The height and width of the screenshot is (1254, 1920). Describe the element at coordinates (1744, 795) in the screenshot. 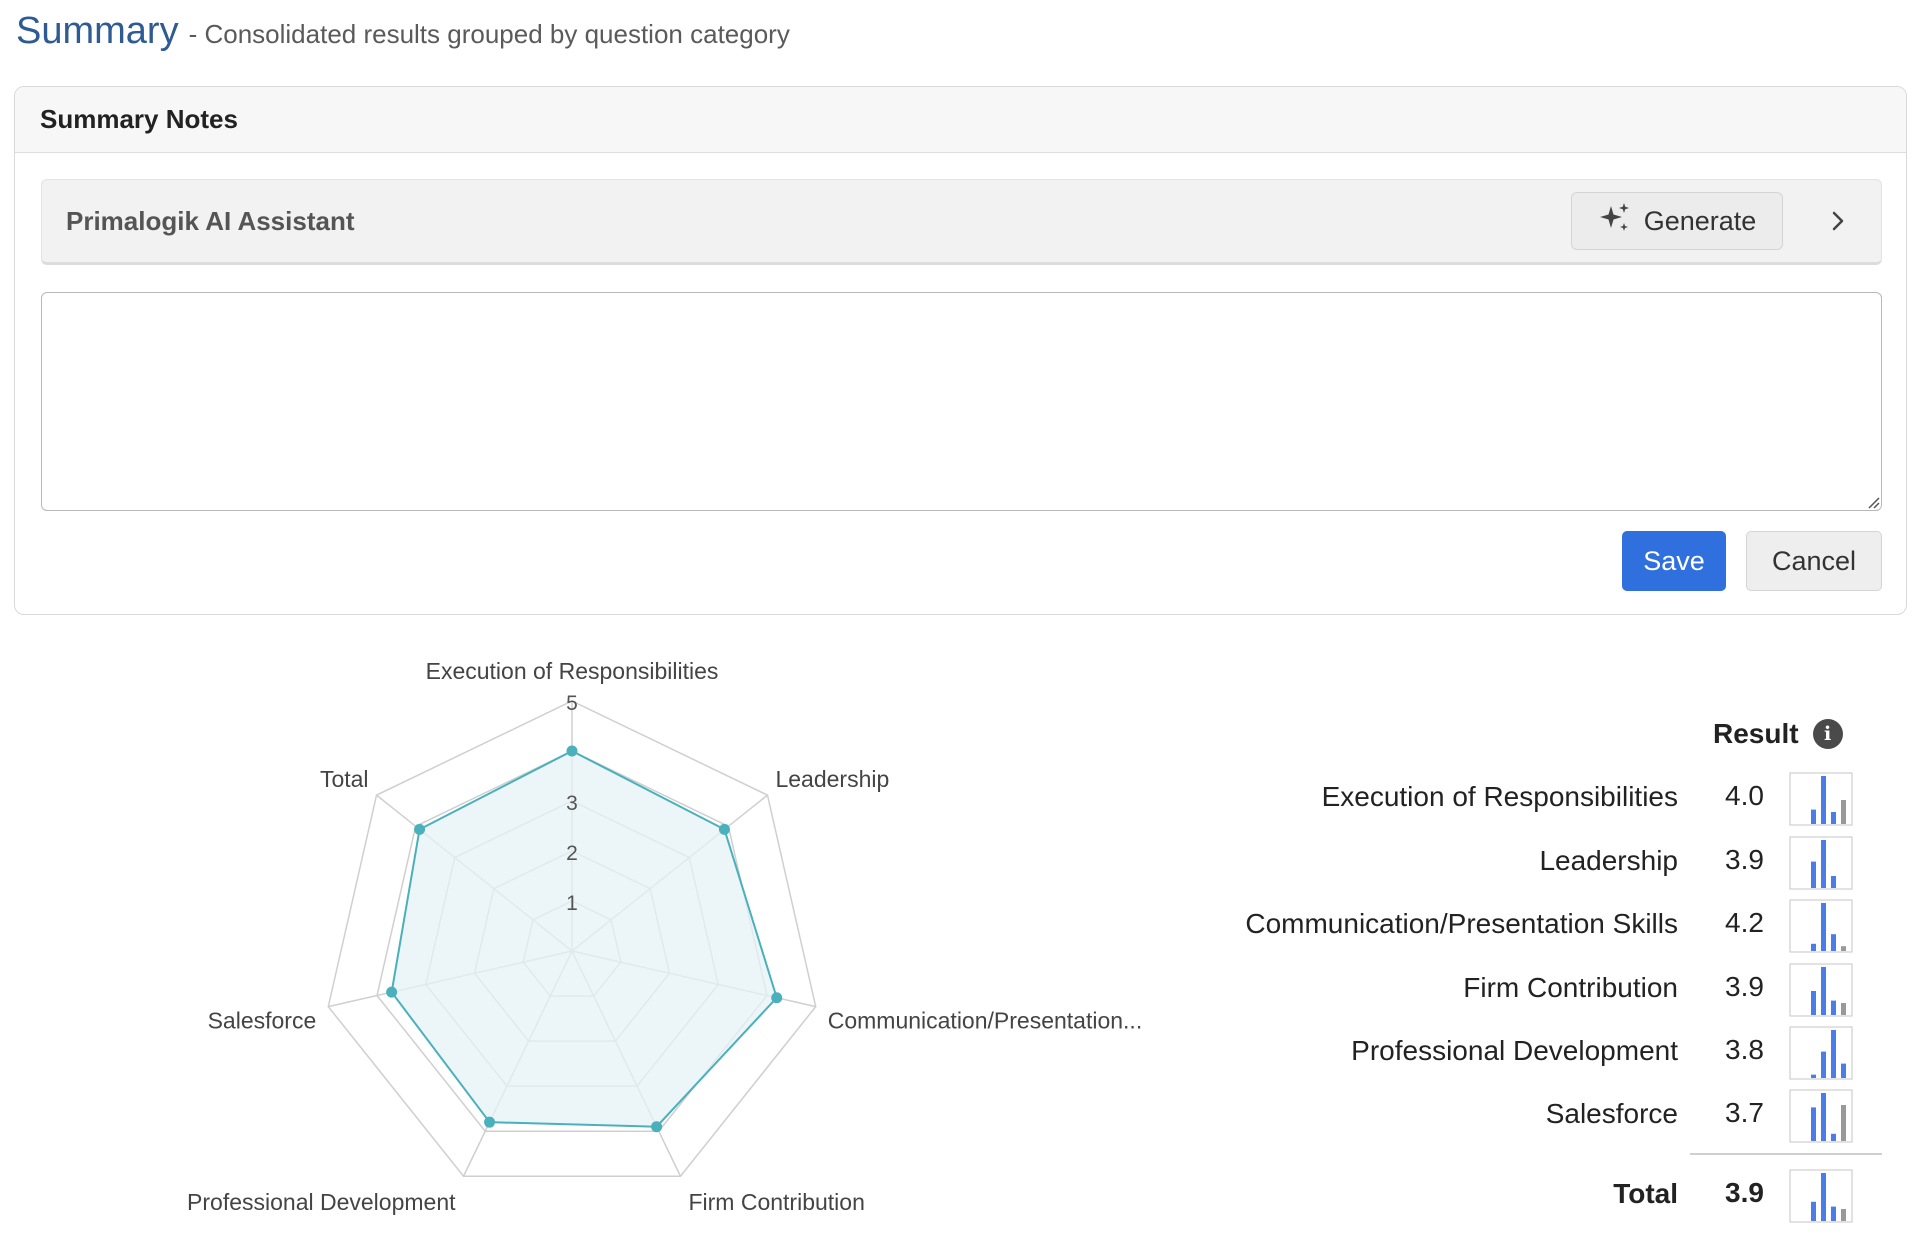

I see `category-score: 4.0` at that location.